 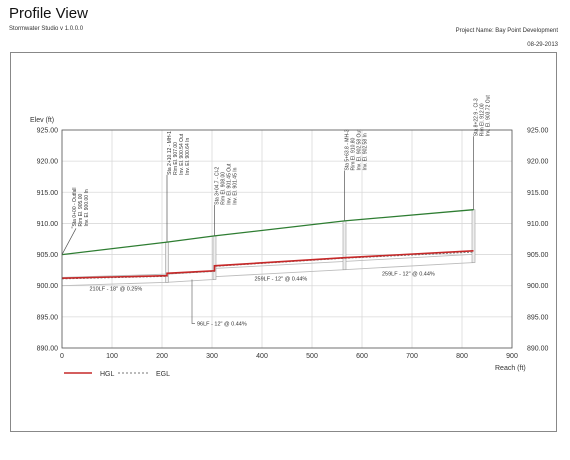 I want to click on y-tick-label-right: 895.00, so click(x=538, y=317).